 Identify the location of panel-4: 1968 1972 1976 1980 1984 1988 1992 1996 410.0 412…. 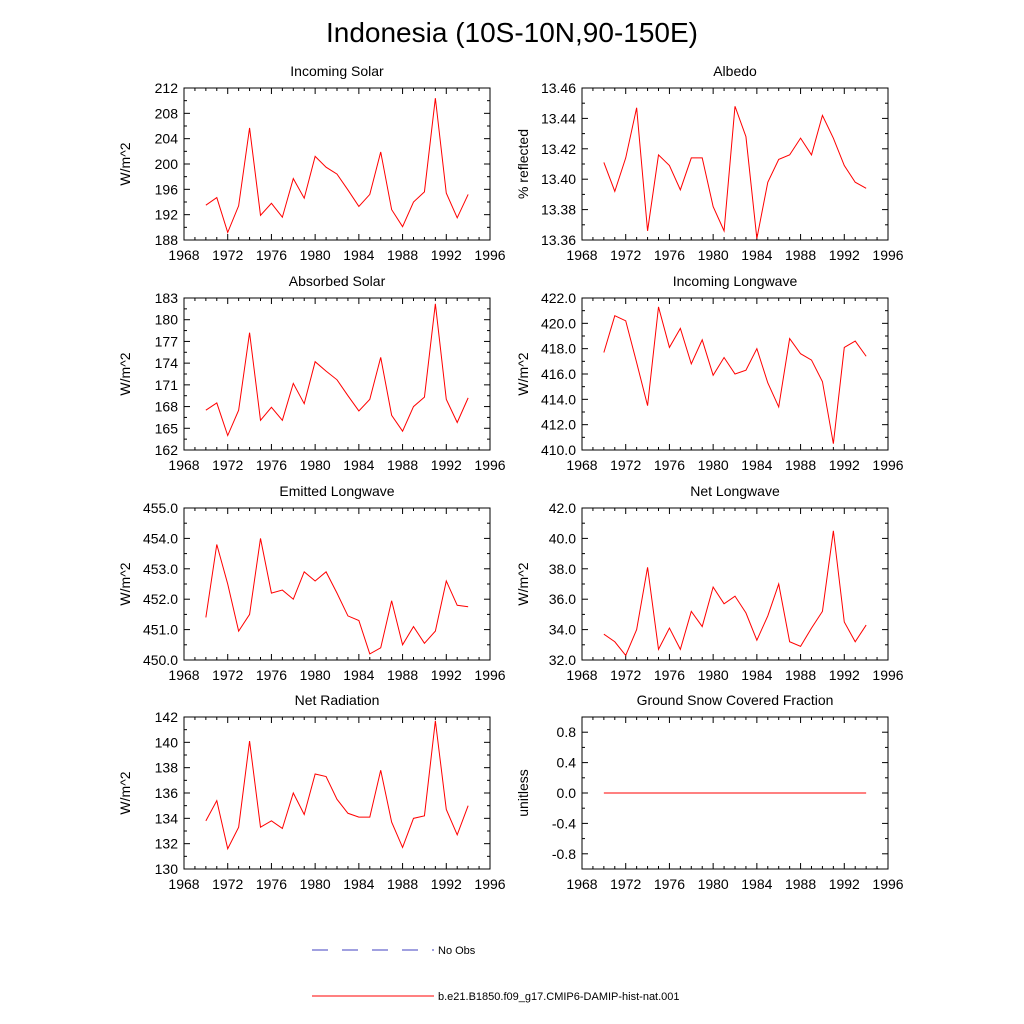
(709, 373).